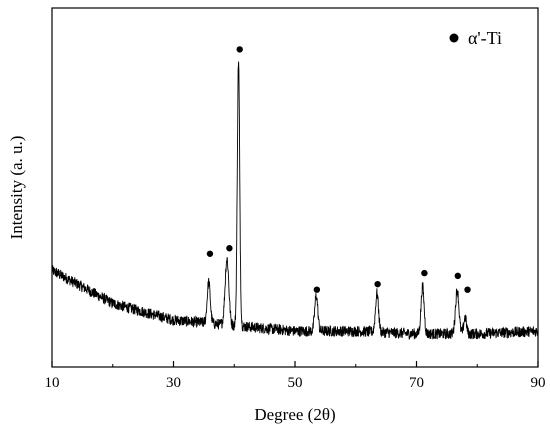 The image size is (550, 435). Describe the element at coordinates (16, 188) in the screenshot. I see `y-axis-label: Intensity (a. u.)` at that location.